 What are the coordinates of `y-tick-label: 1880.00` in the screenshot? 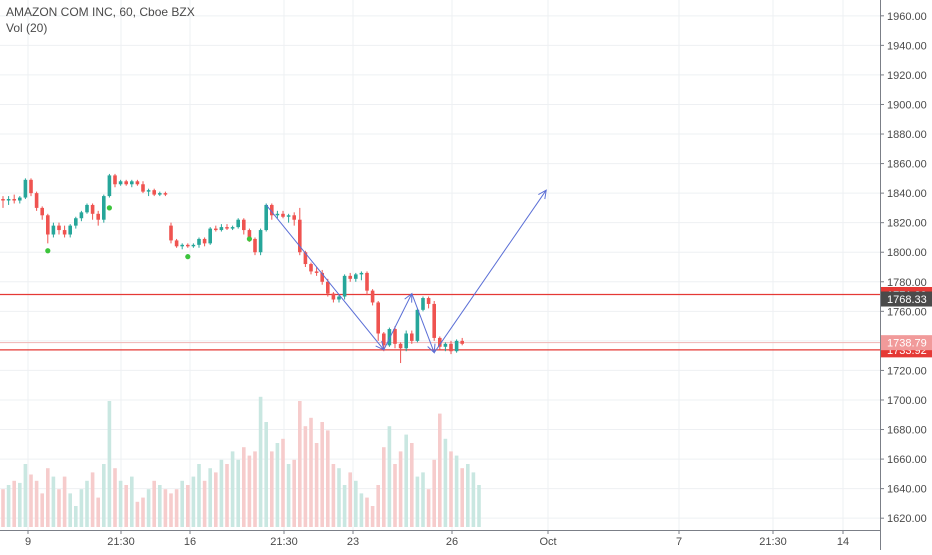 It's located at (907, 135).